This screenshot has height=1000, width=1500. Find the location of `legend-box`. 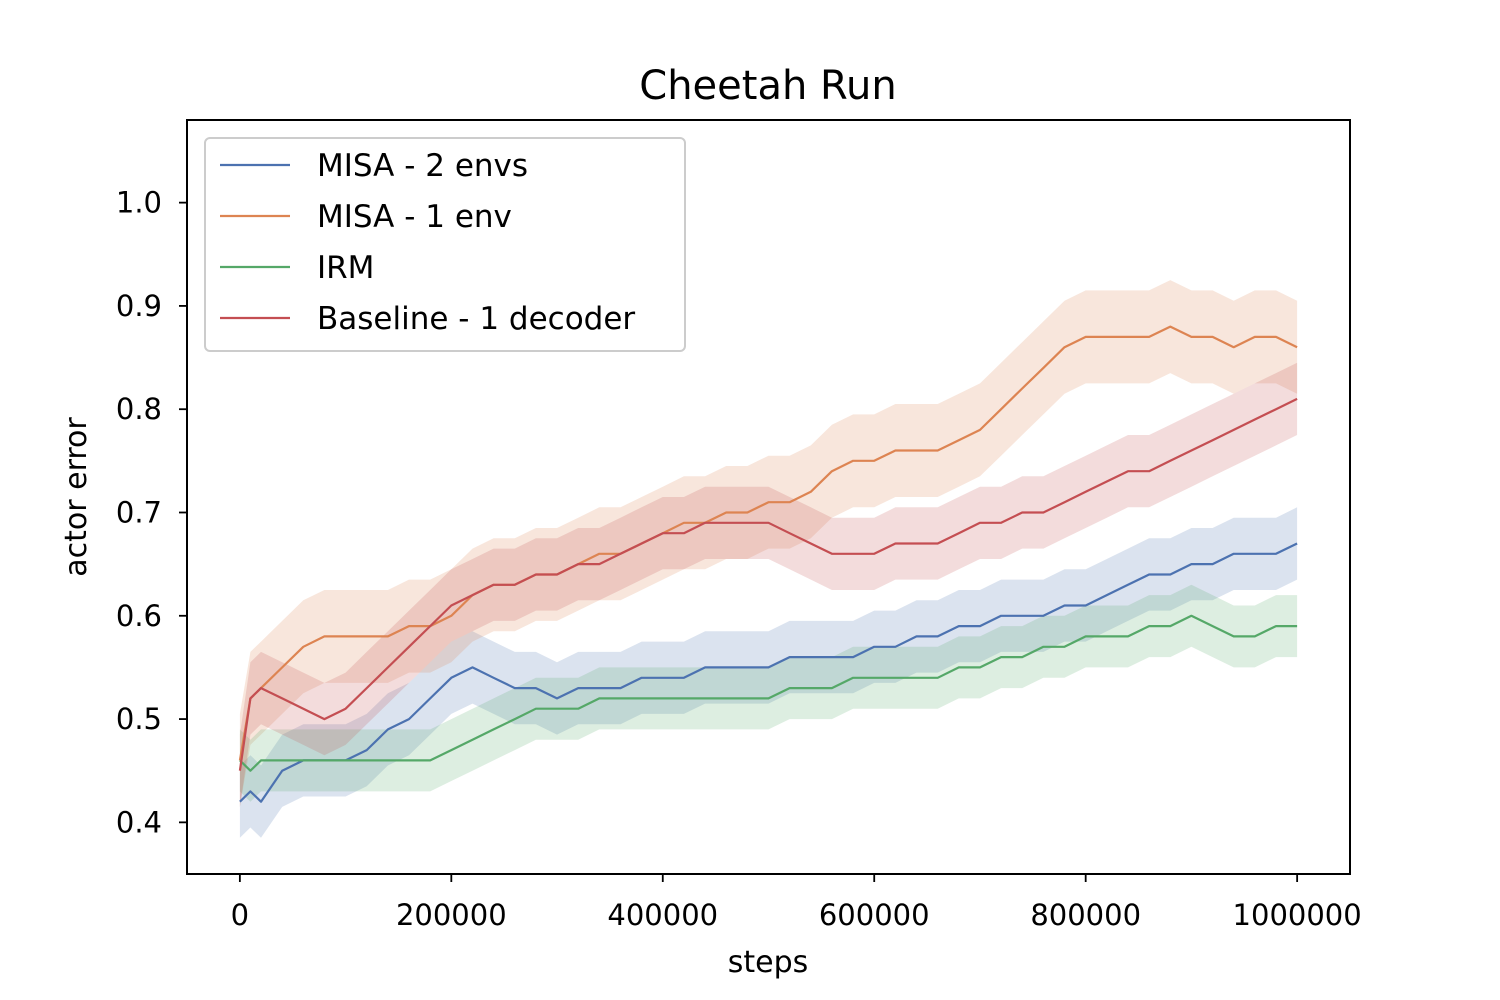

legend-box is located at coordinates (445, 244).